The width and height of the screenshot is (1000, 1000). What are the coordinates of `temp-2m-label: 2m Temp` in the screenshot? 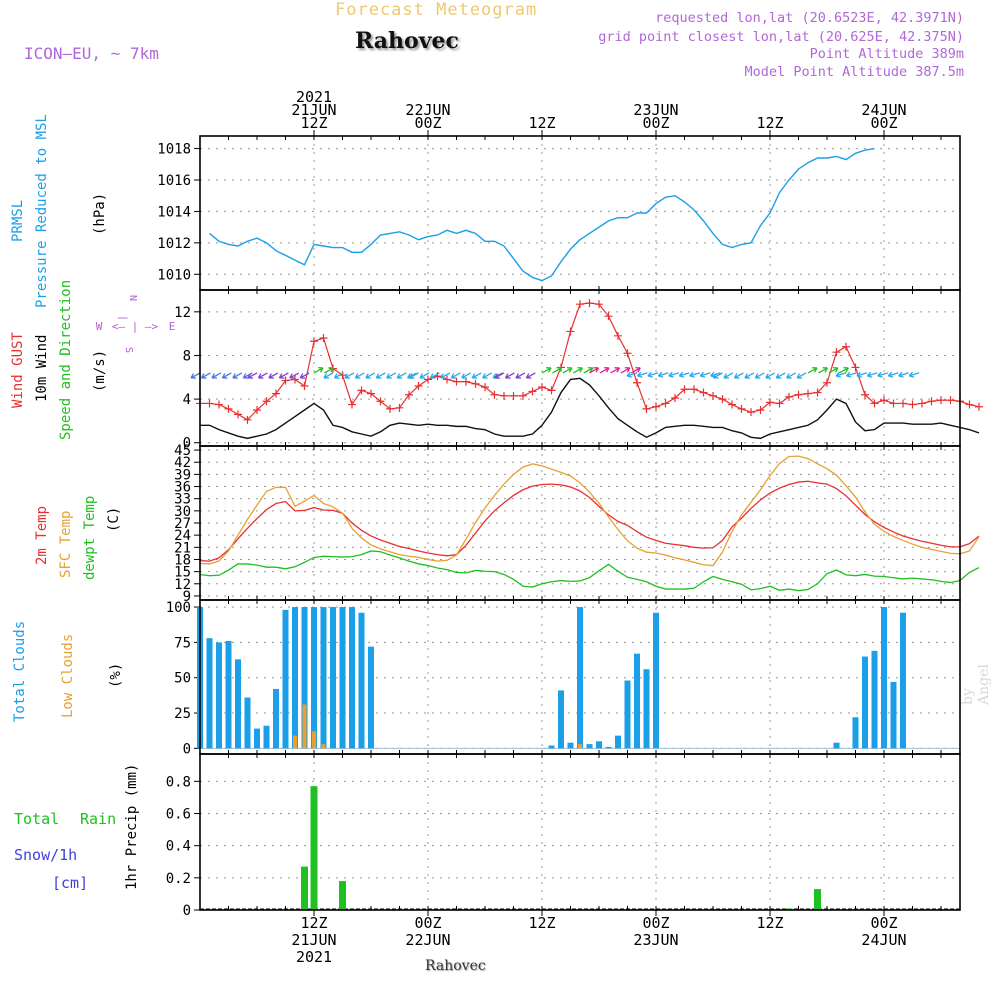 It's located at (42, 535).